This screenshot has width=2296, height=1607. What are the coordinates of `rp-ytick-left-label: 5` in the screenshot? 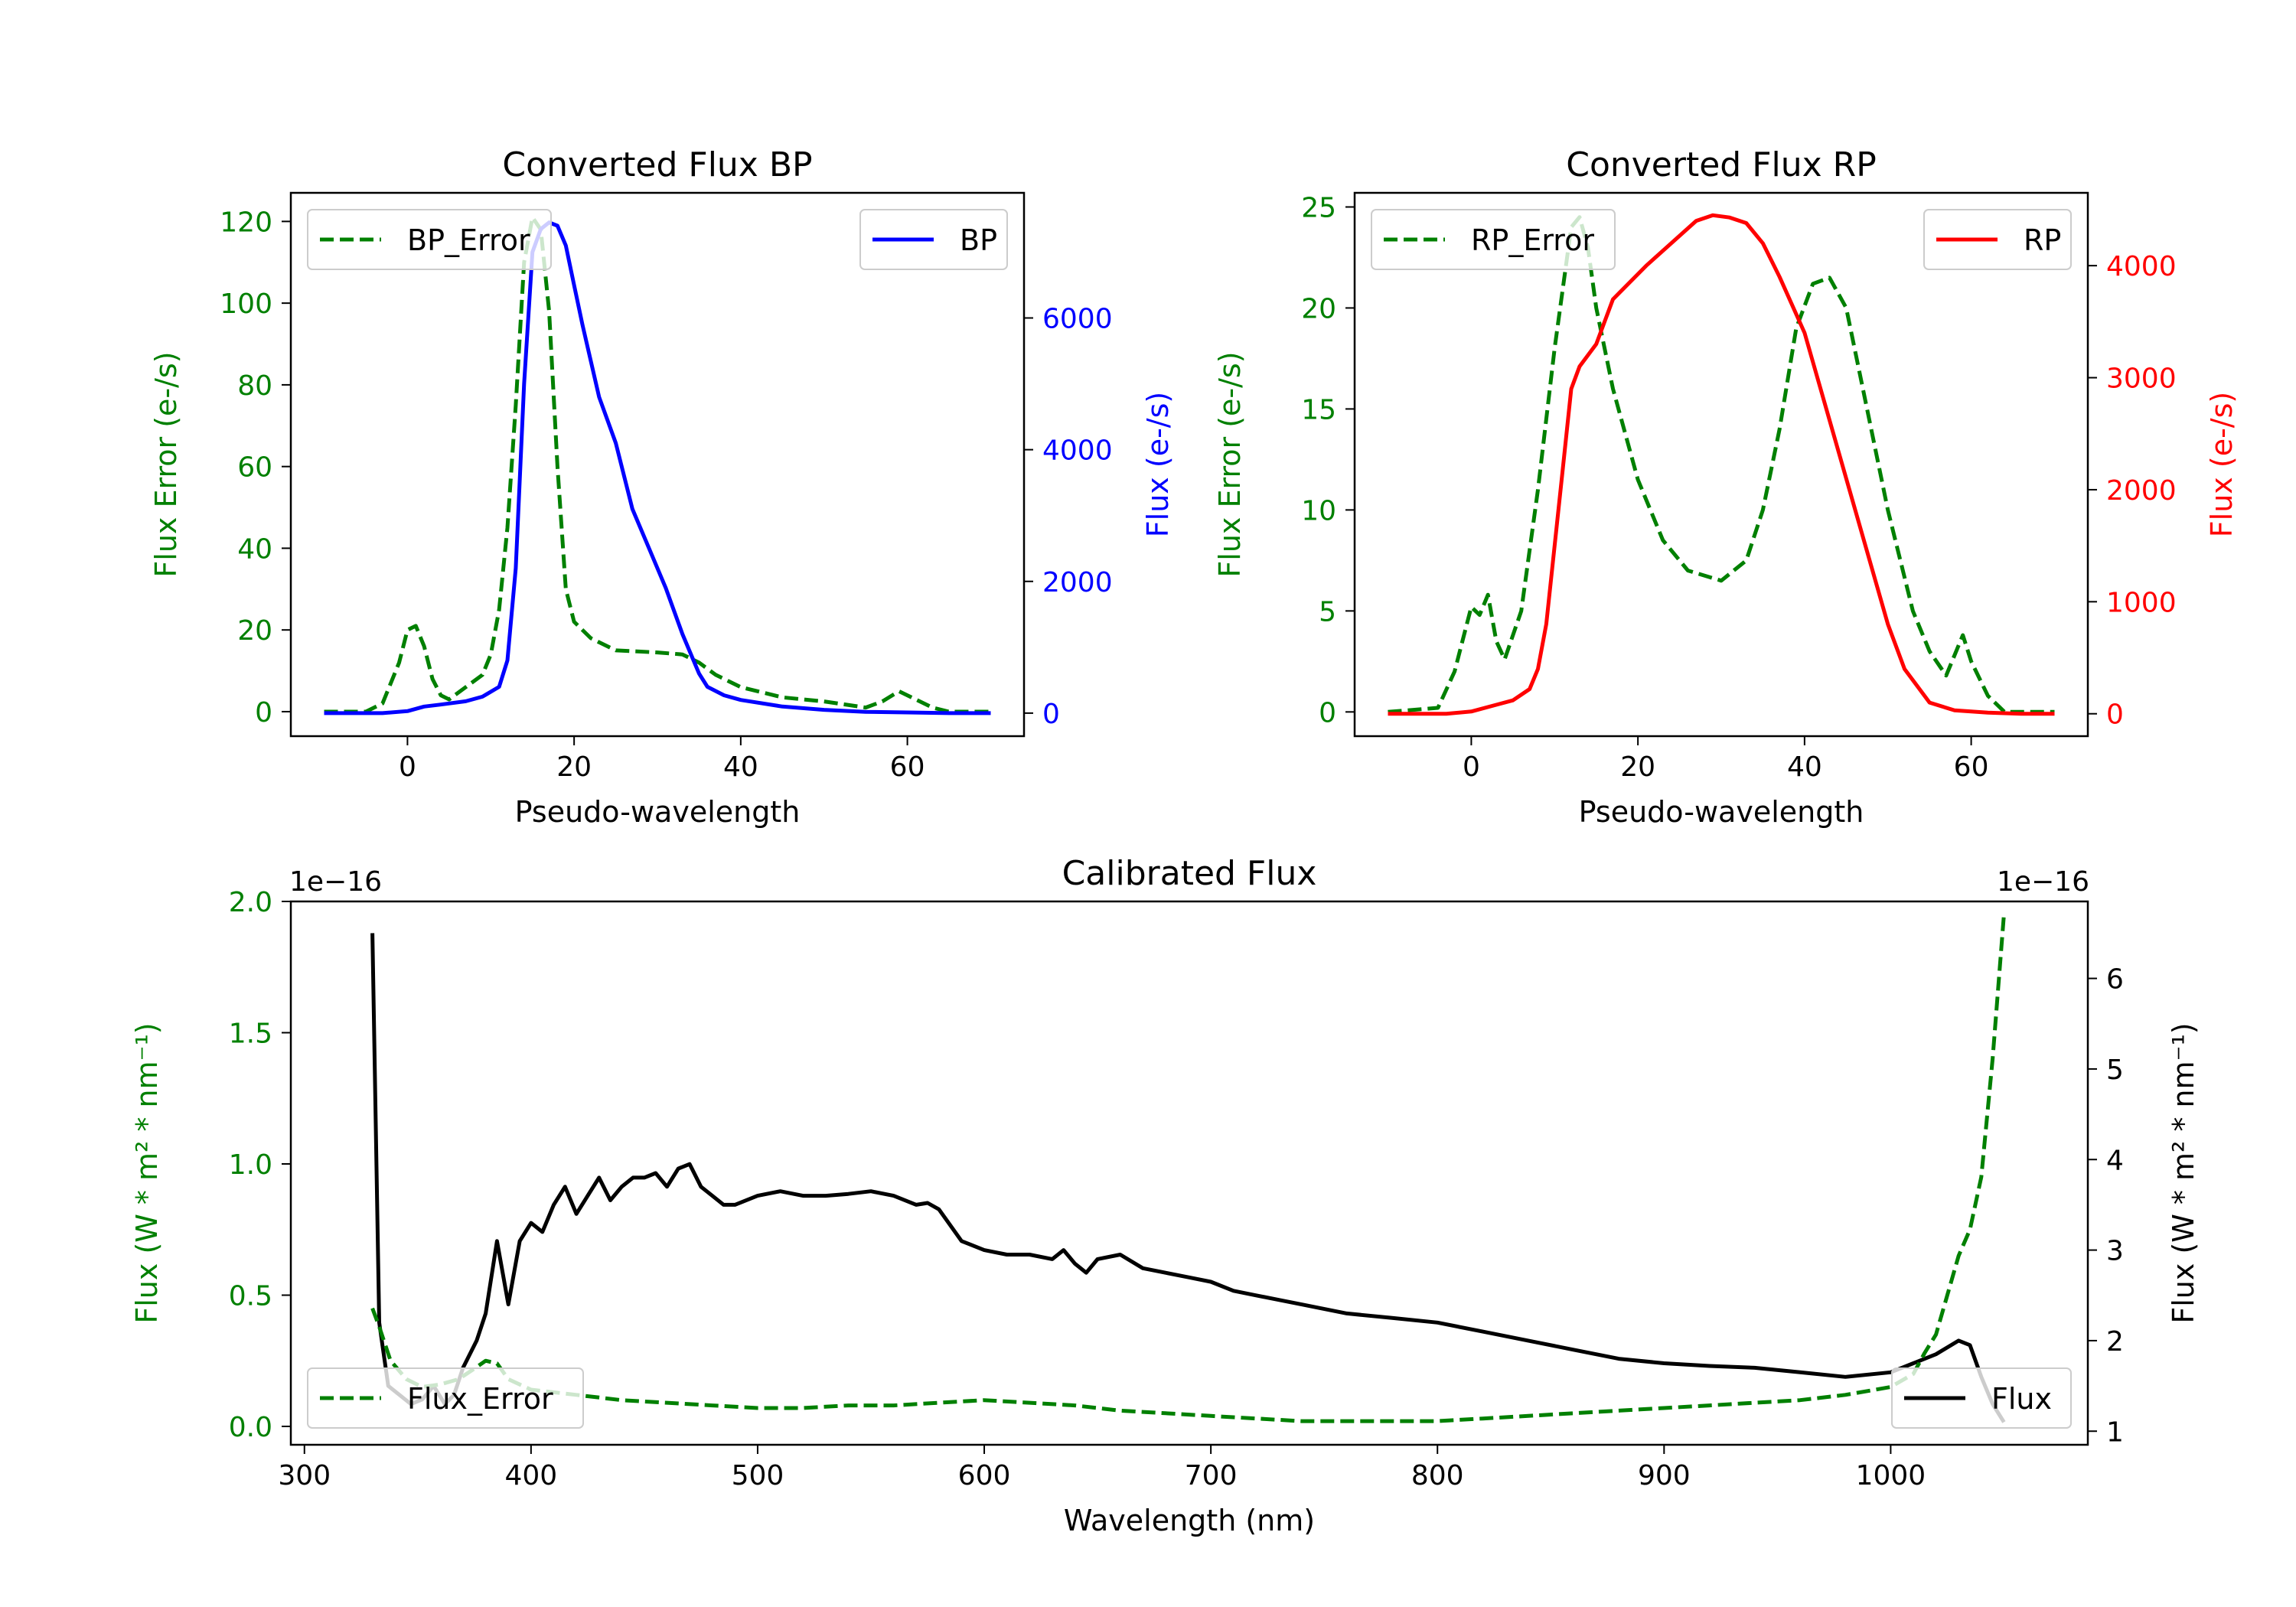 It's located at (1327, 611).